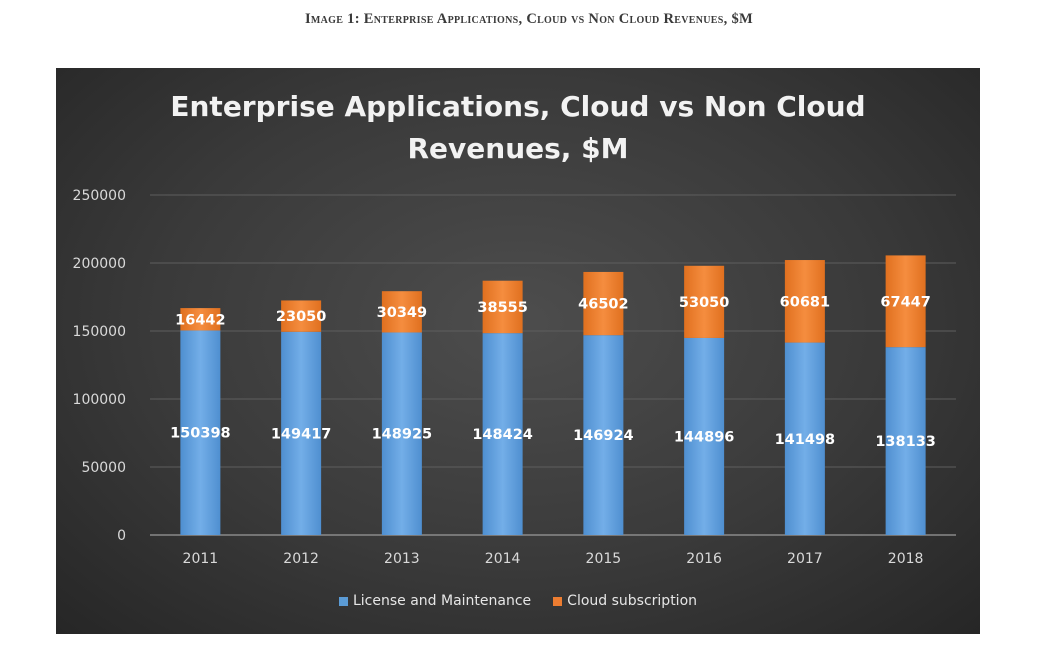 The height and width of the screenshot is (648, 1058). I want to click on legend-label-cloud: Cloud subscription, so click(632, 601).